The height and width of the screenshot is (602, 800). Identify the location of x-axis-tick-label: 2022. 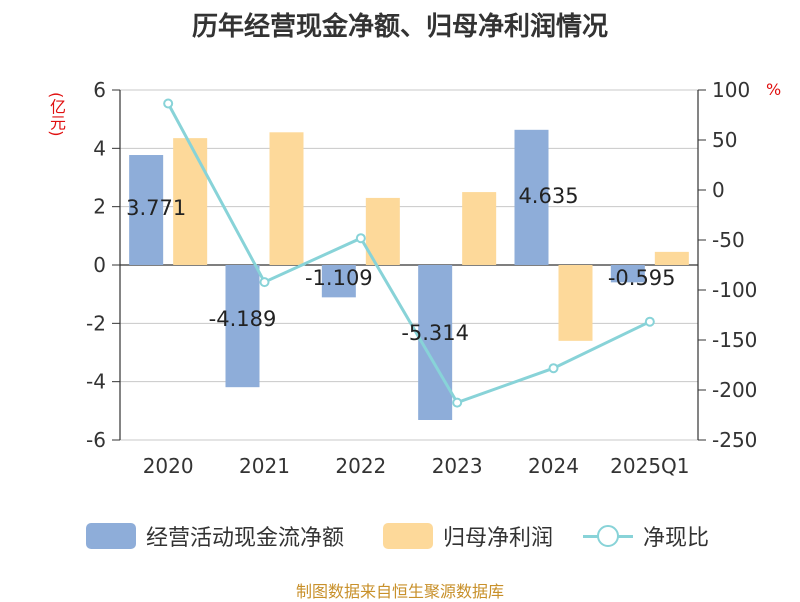
(360, 466).